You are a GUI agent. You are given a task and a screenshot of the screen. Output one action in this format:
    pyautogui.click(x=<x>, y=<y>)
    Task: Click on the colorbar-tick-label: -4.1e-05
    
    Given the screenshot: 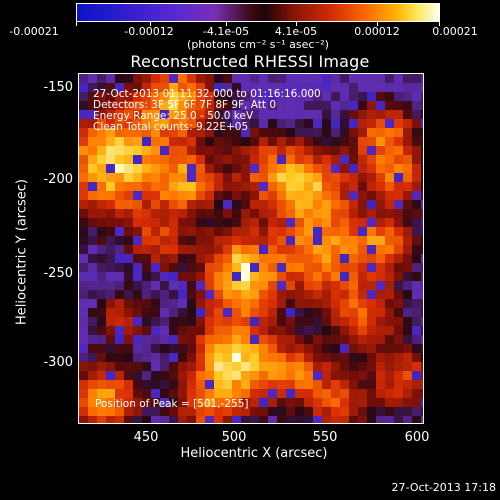 What is the action you would take?
    pyautogui.click(x=226, y=31)
    